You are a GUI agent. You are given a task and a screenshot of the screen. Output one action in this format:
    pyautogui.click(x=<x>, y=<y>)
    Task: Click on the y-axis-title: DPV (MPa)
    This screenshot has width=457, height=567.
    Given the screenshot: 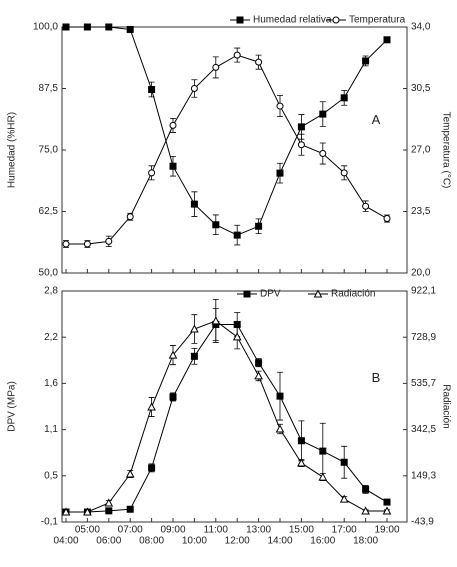 What is the action you would take?
    pyautogui.click(x=12, y=406)
    